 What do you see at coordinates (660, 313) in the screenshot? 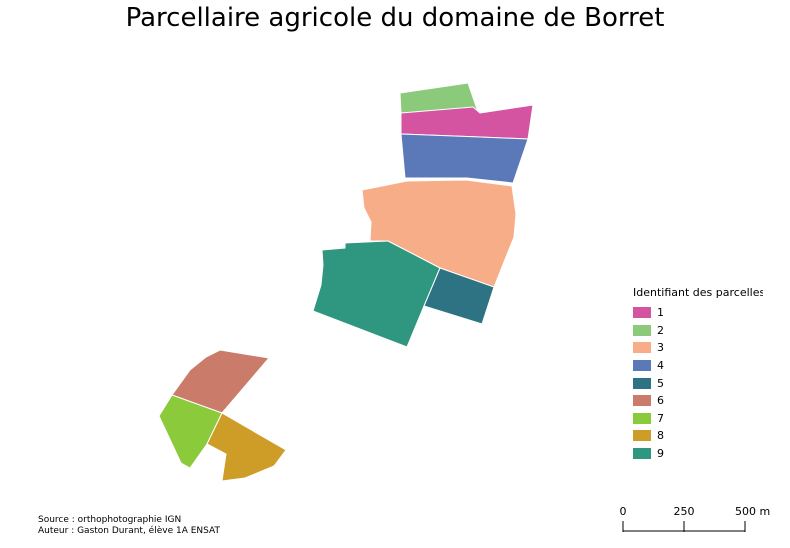
I see `legend-label-1: 1` at bounding box center [660, 313].